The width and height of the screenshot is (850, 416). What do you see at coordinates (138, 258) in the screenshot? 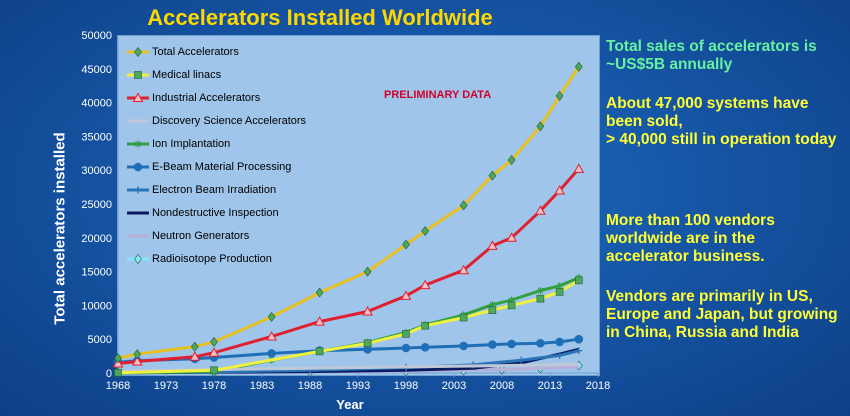
I see `legend-marker-radioisotope-production` at bounding box center [138, 258].